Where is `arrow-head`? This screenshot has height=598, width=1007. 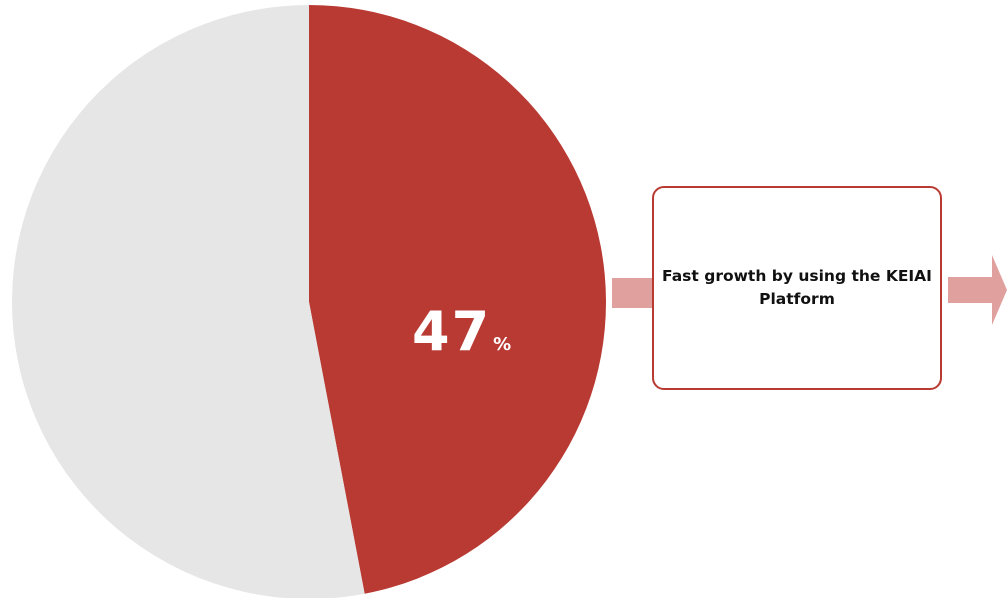
arrow-head is located at coordinates (977, 290).